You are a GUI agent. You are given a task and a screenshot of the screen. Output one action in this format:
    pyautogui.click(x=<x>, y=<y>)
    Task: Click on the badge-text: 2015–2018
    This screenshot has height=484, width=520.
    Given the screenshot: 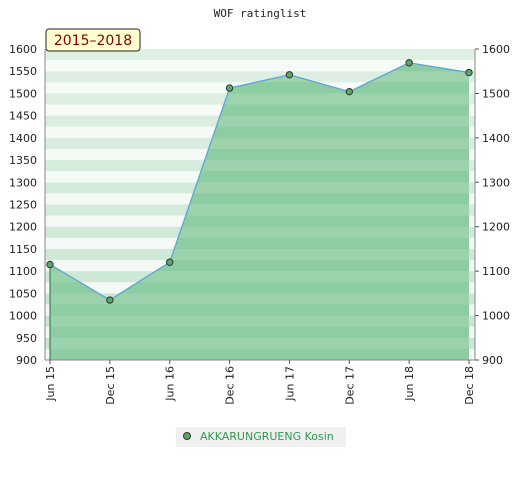 What is the action you would take?
    pyautogui.click(x=93, y=41)
    